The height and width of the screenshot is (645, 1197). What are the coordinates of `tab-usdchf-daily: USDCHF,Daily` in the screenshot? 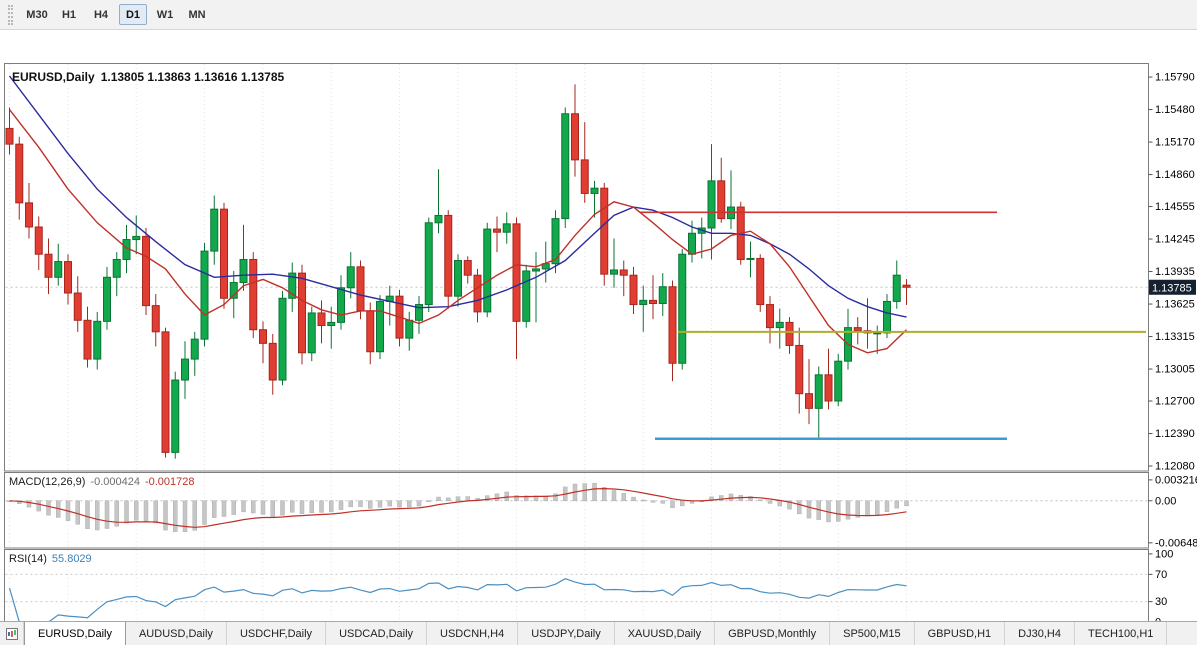 It's located at (277, 633).